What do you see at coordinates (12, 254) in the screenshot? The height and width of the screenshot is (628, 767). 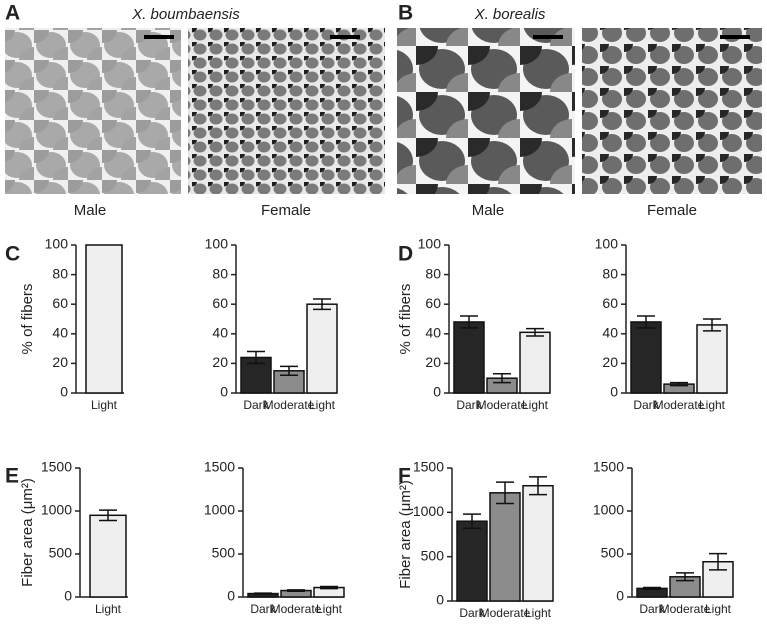 I see `panel-label: C` at bounding box center [12, 254].